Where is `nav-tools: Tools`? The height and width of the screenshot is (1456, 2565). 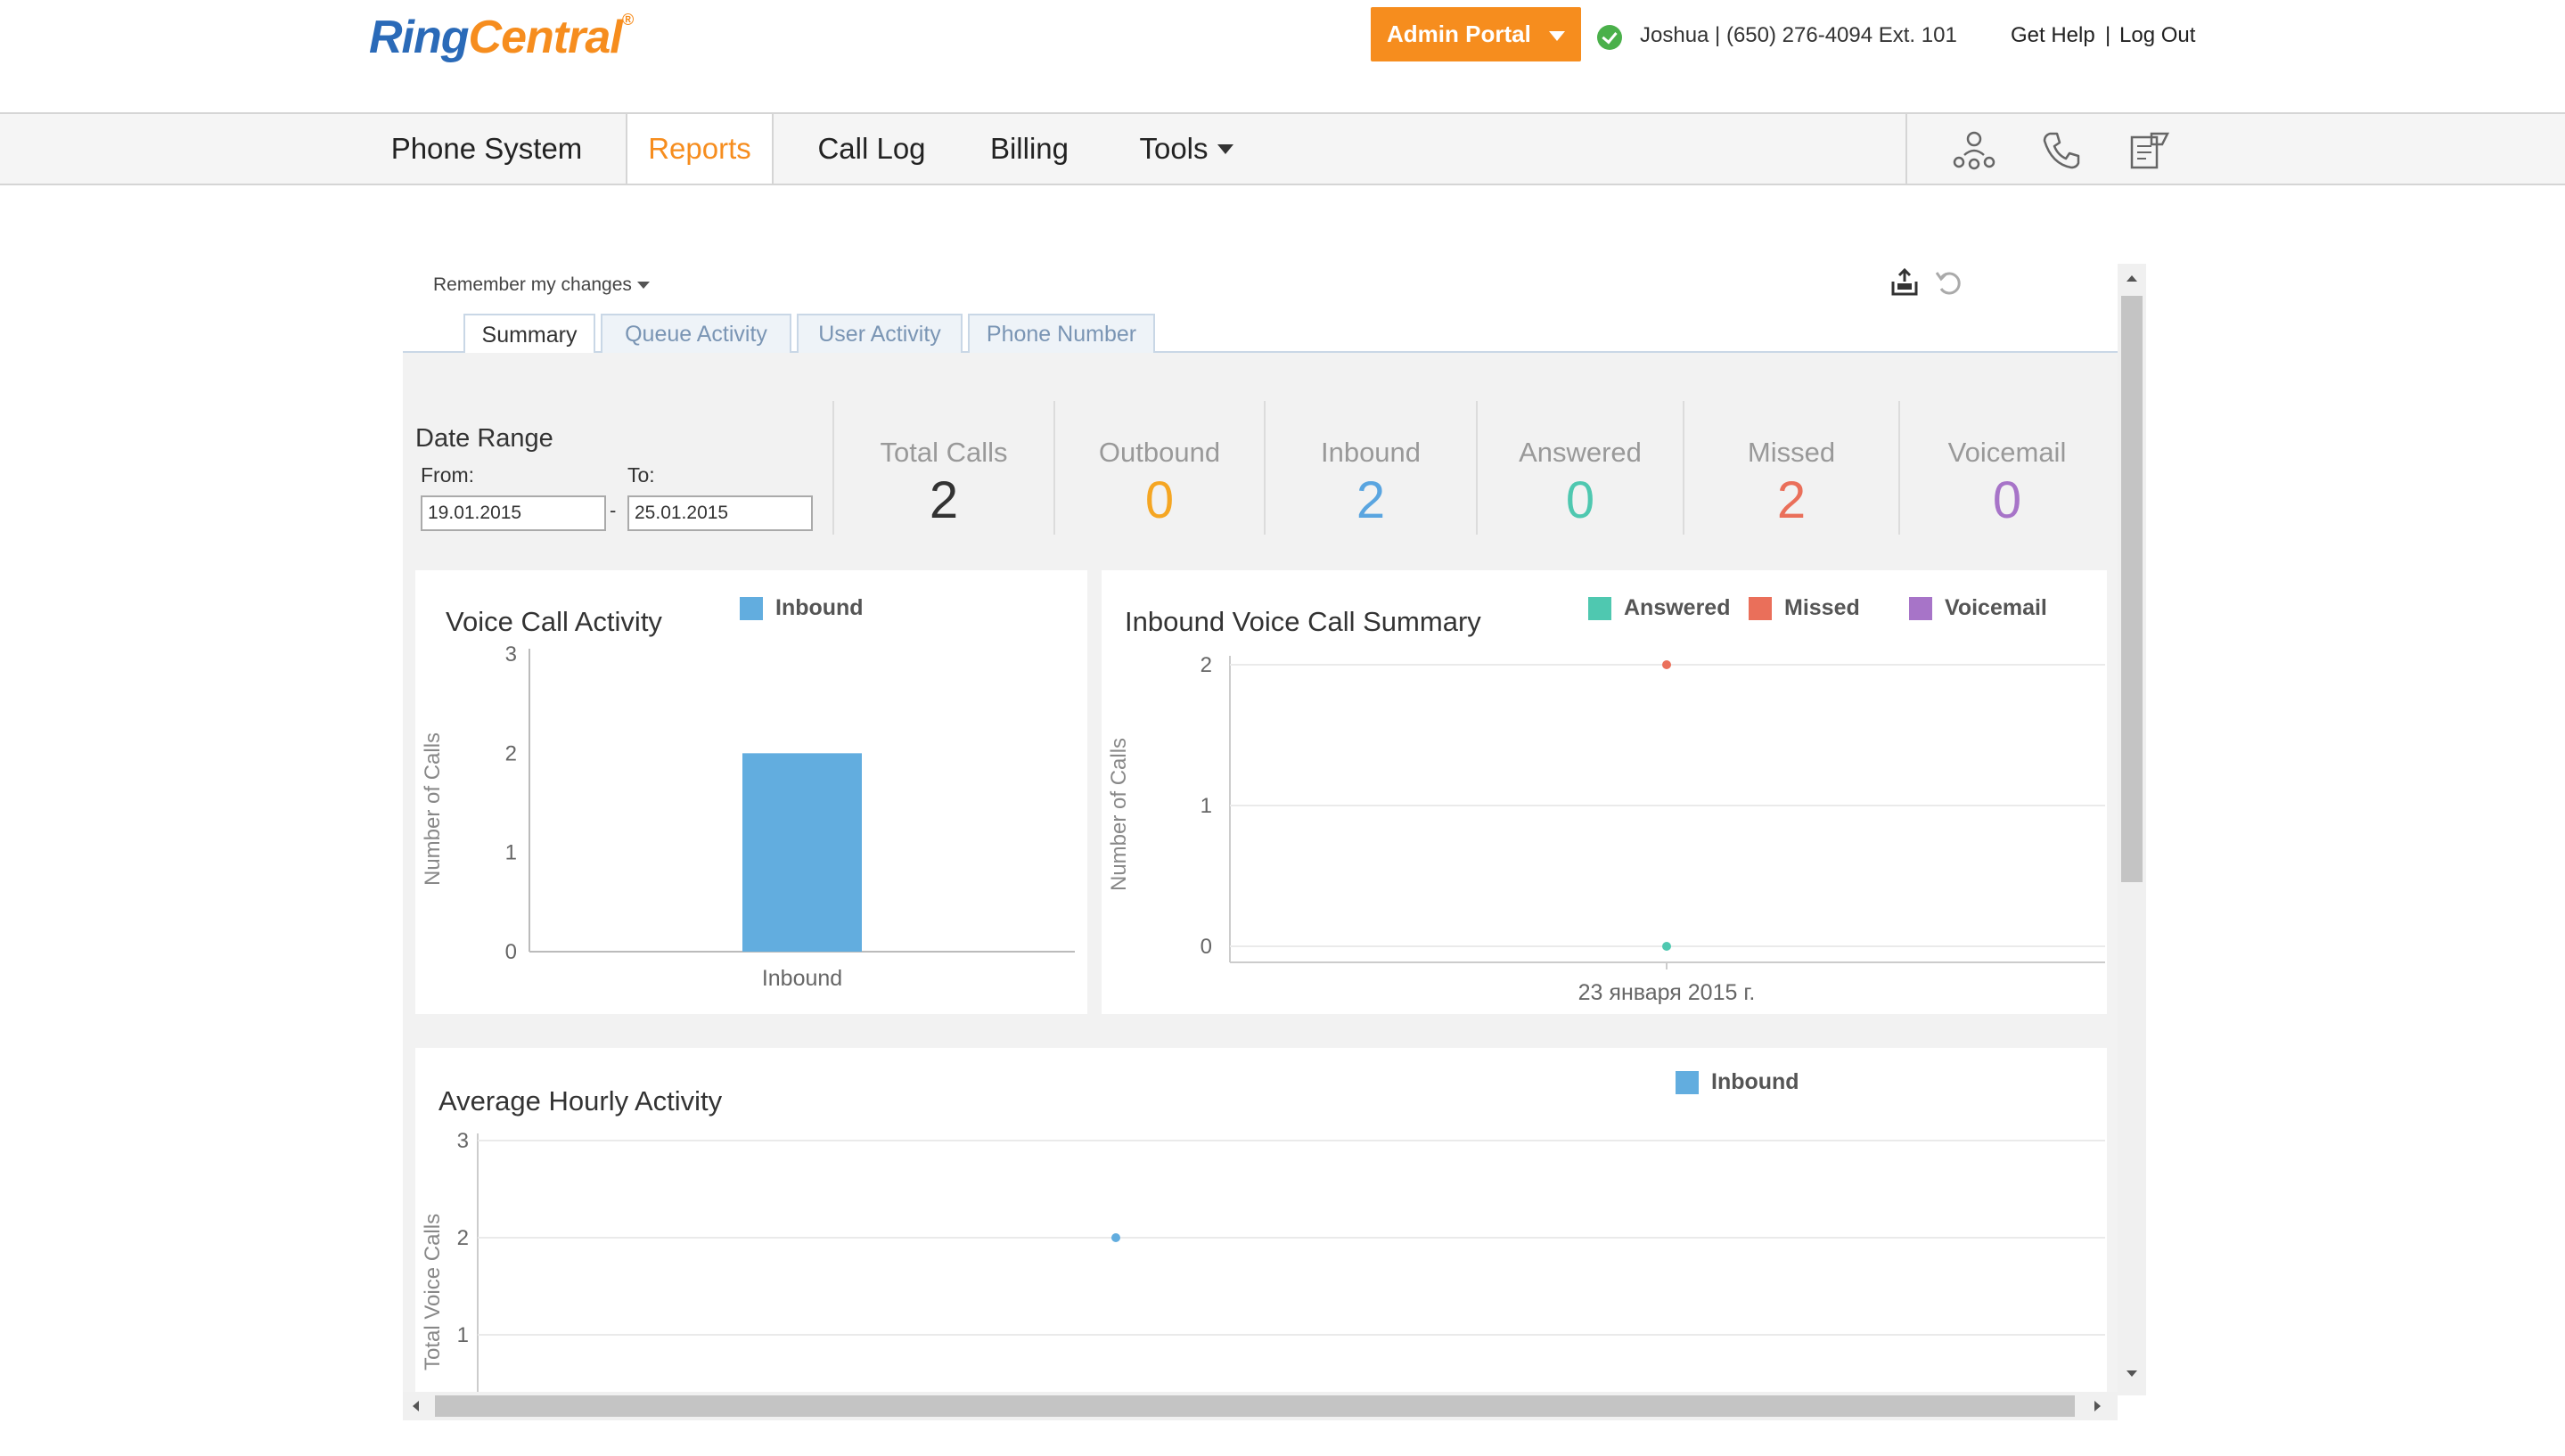
nav-tools: Tools is located at coordinates (1186, 149).